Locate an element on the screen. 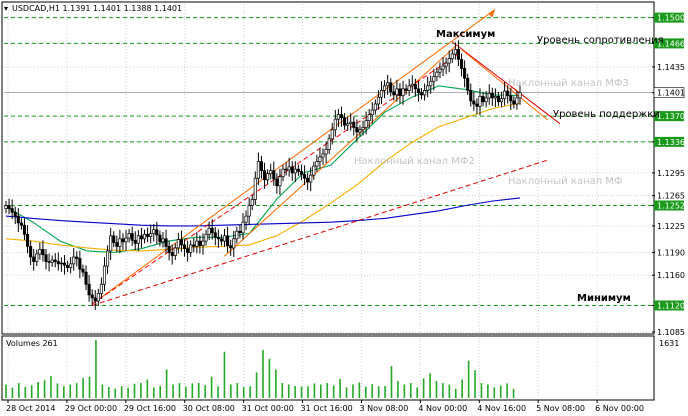  price-level-box is located at coordinates (669, 17).